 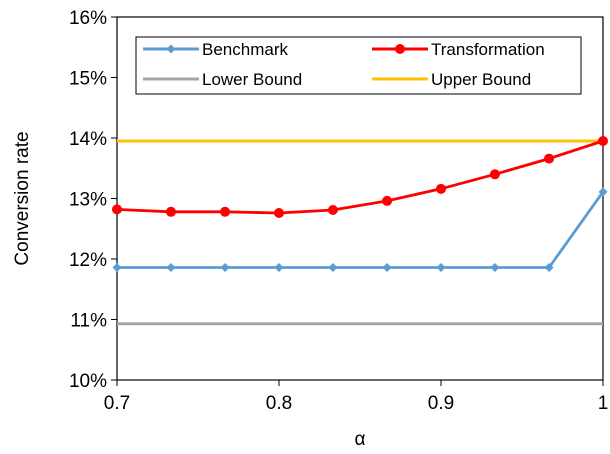 I want to click on x-tick-label: 0.8, so click(x=279, y=403).